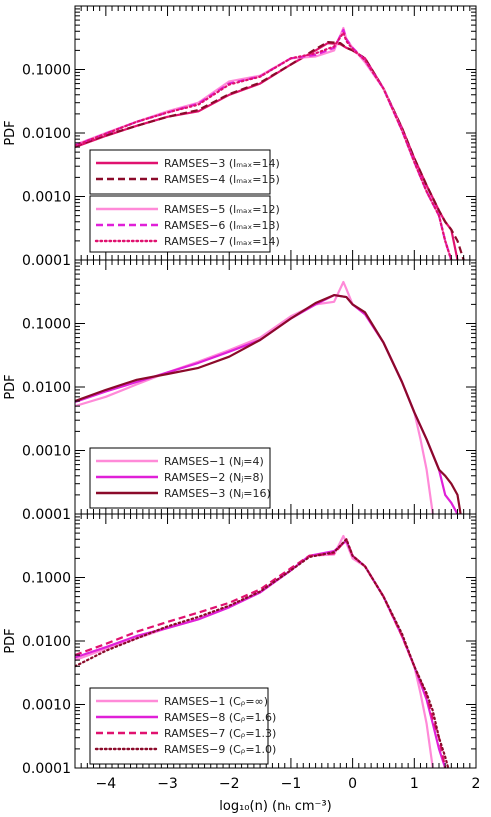  Describe the element at coordinates (167, 784) in the screenshot. I see `x-tick-label: −3` at that location.